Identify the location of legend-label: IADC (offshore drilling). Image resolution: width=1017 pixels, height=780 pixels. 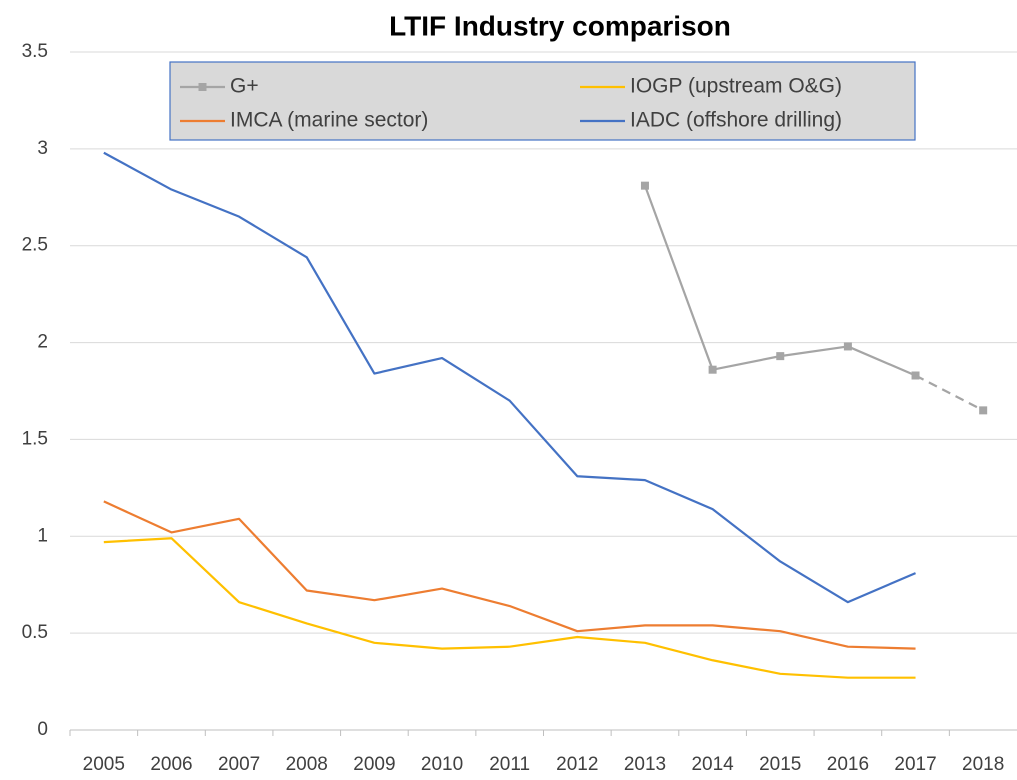
(736, 120).